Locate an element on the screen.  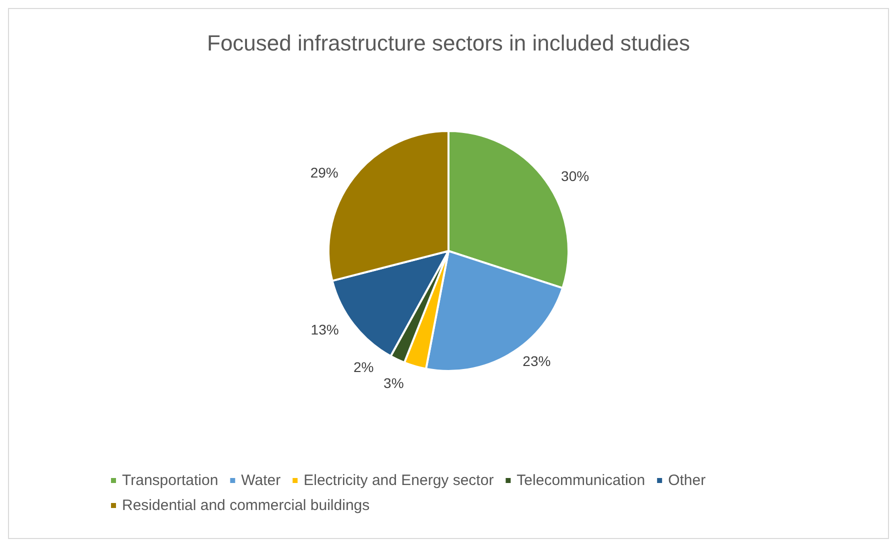
legend-label: Telecommunication is located at coordinates (581, 480).